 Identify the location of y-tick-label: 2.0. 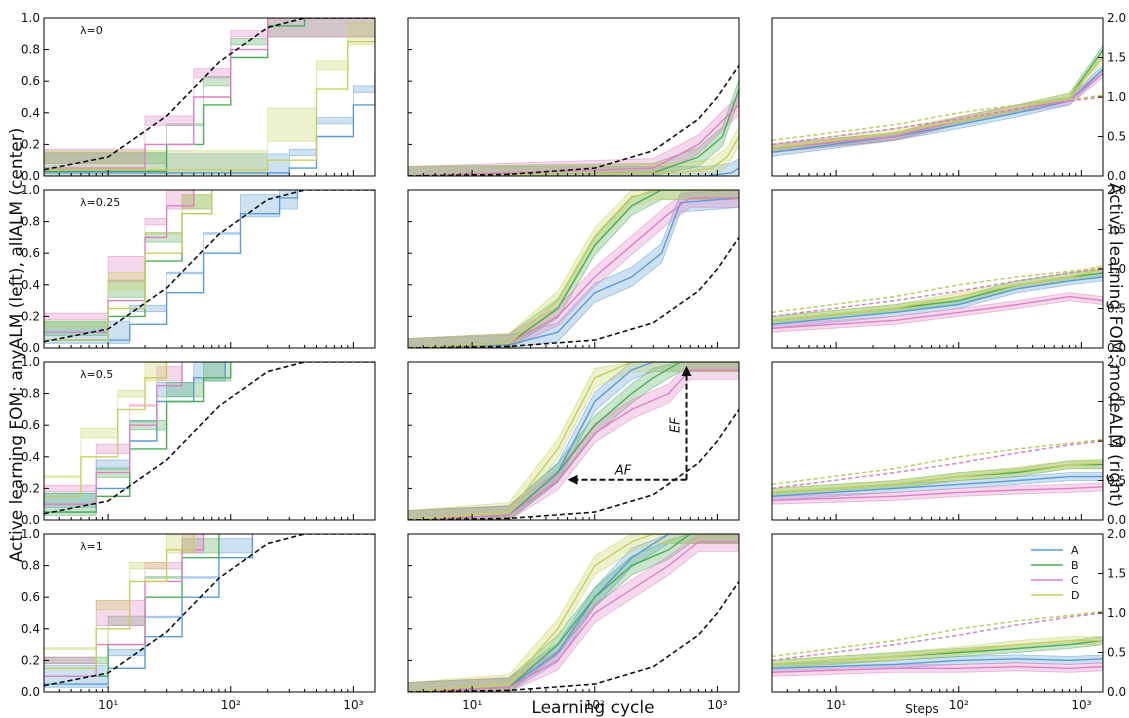
(1116, 362).